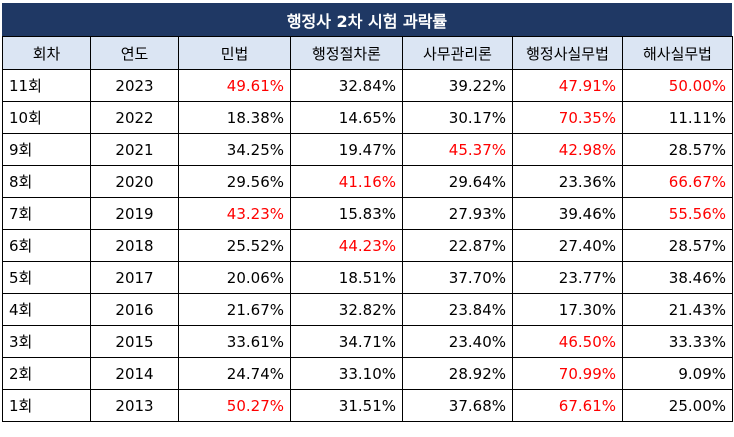 Image resolution: width=734 pixels, height=437 pixels. What do you see at coordinates (677, 277) in the screenshot?
I see `cell-rate: 38.46%` at bounding box center [677, 277].